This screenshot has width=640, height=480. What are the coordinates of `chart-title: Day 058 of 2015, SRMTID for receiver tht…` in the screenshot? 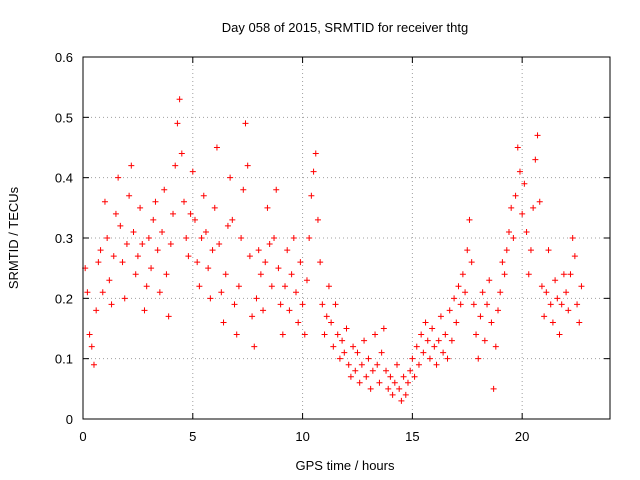 It's located at (345, 27).